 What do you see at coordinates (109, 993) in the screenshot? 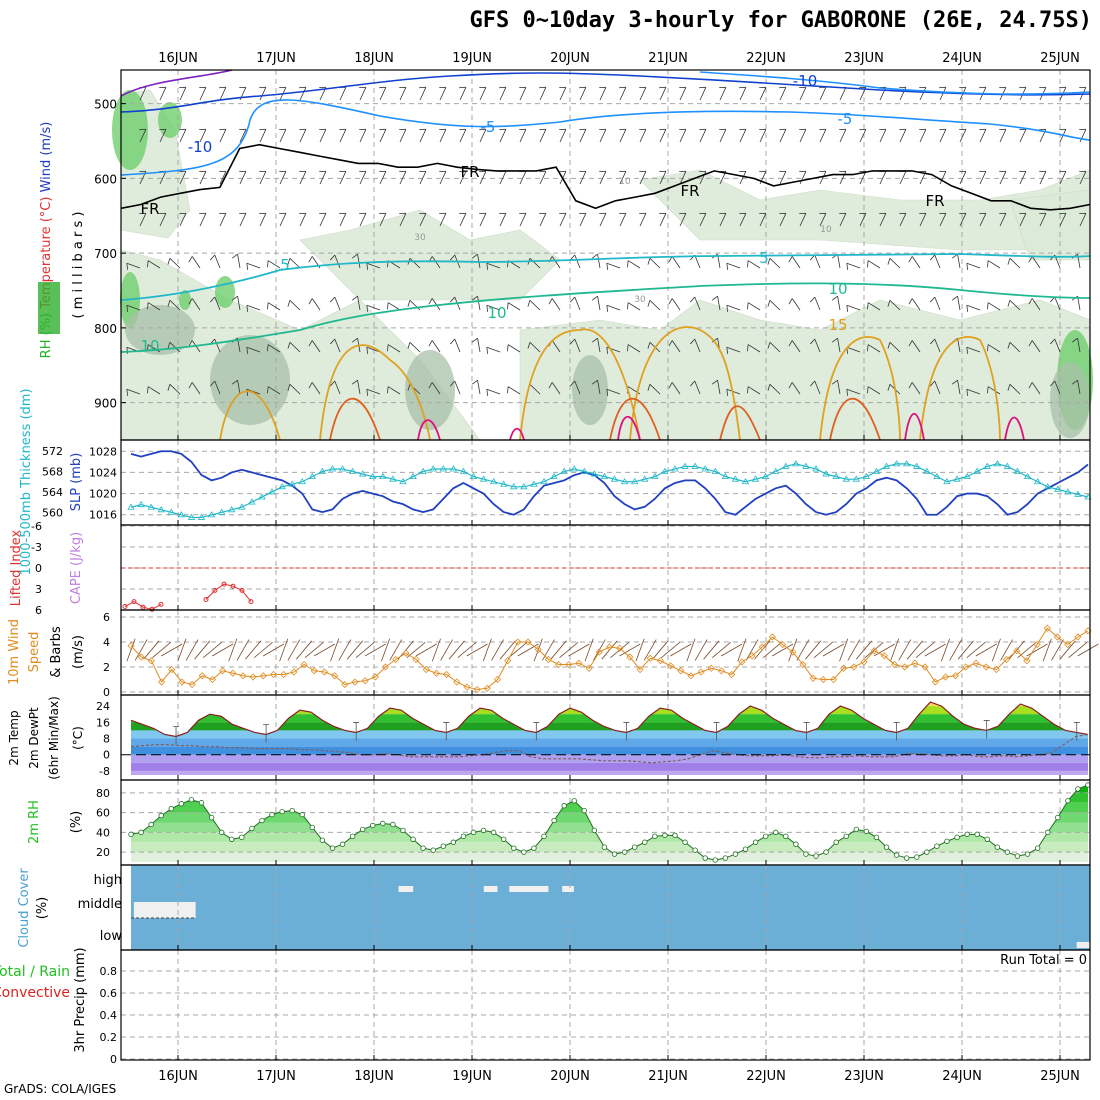
I see `precip-tick-label: 0.6` at bounding box center [109, 993].